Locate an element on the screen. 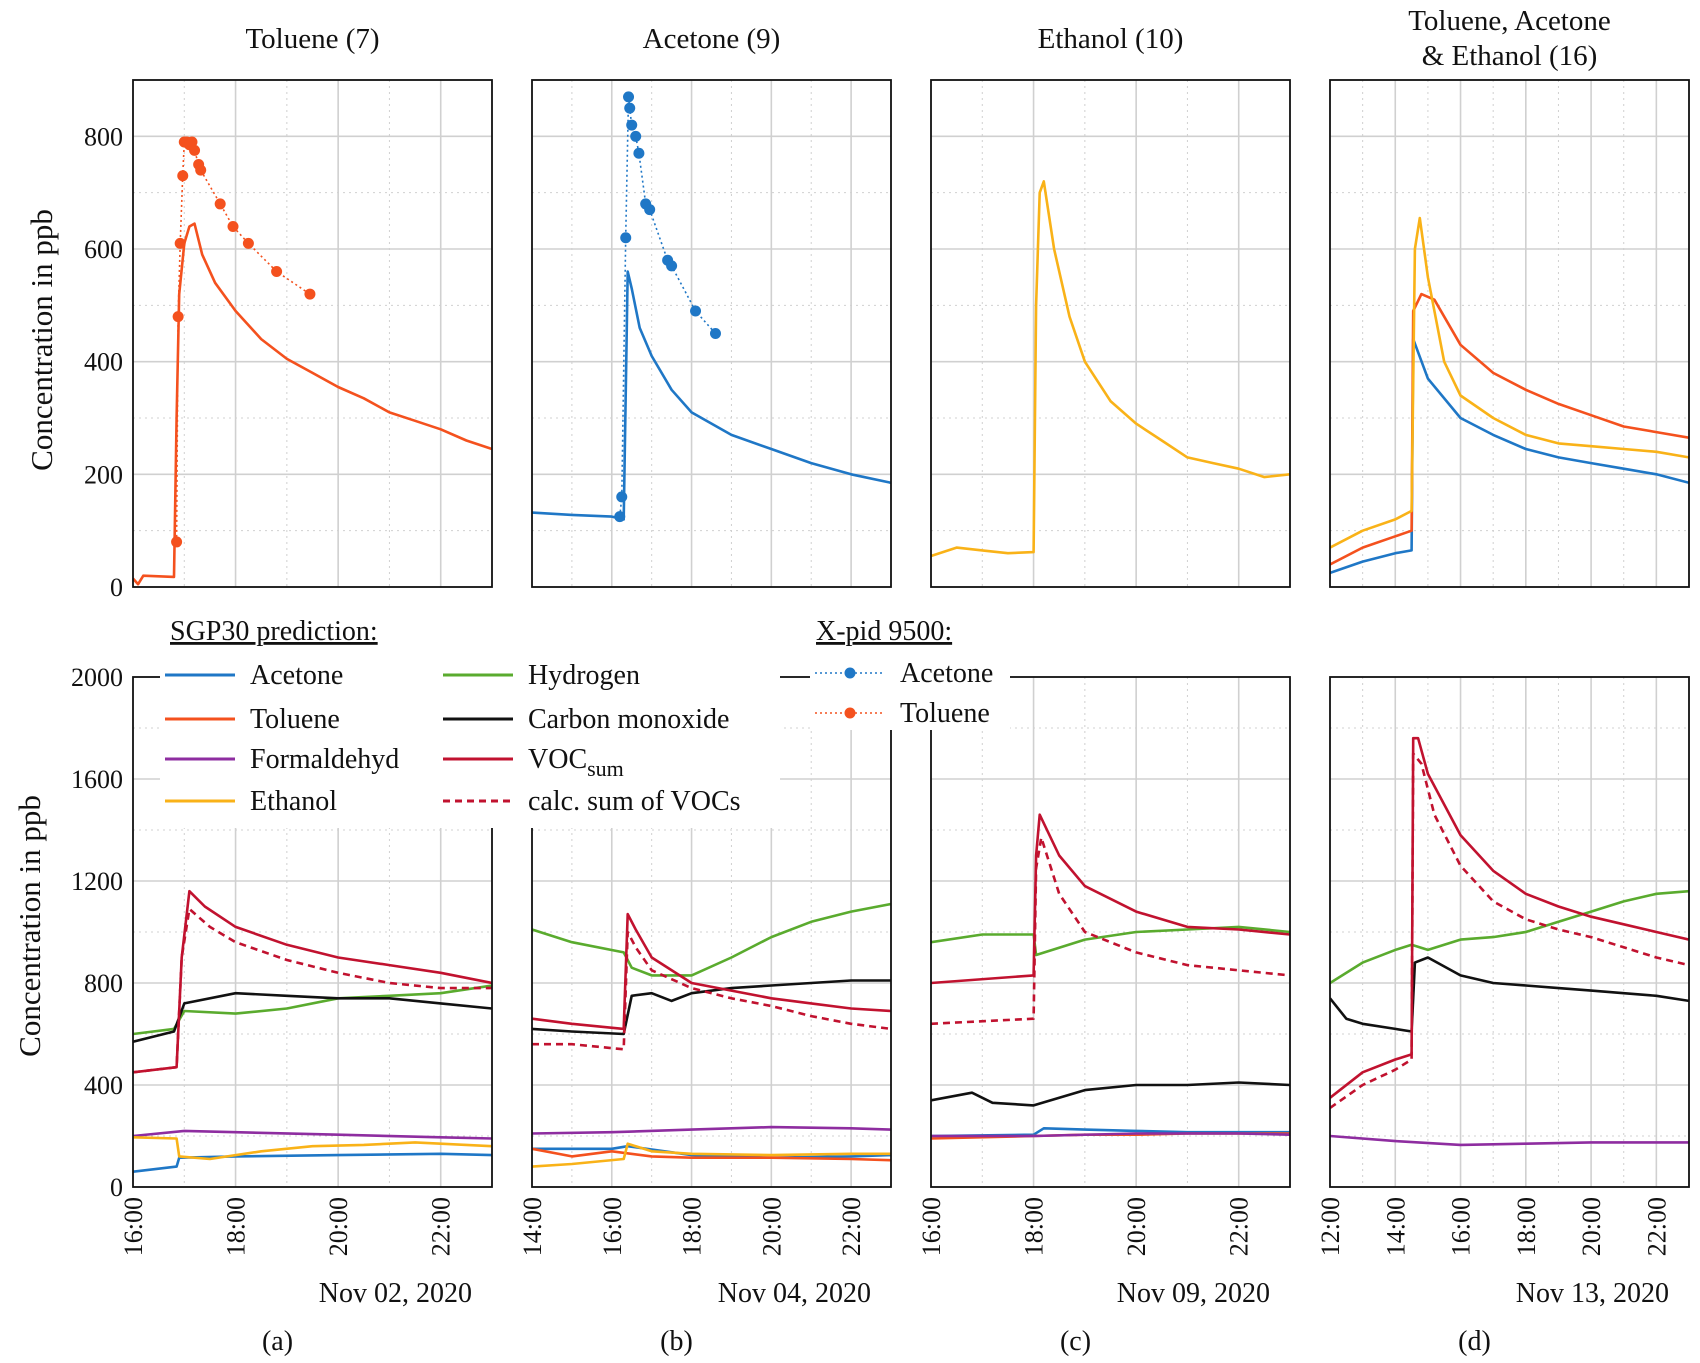 This screenshot has width=1700, height=1363. y-tick-label: 2000 is located at coordinates (97, 677).